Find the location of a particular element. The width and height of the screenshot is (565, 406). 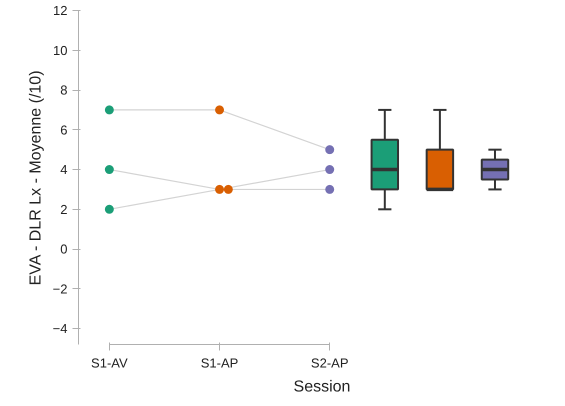

y-tick-label: −4 is located at coordinates (60, 328).